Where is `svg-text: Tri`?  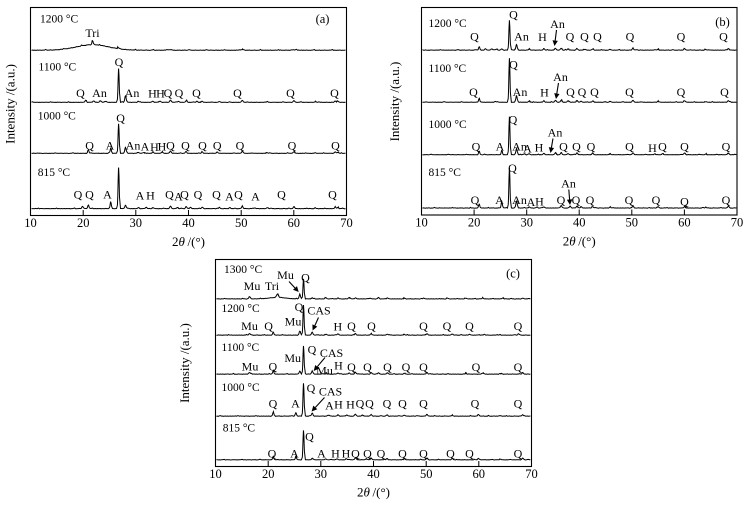 svg-text: Tri is located at coordinates (272, 286).